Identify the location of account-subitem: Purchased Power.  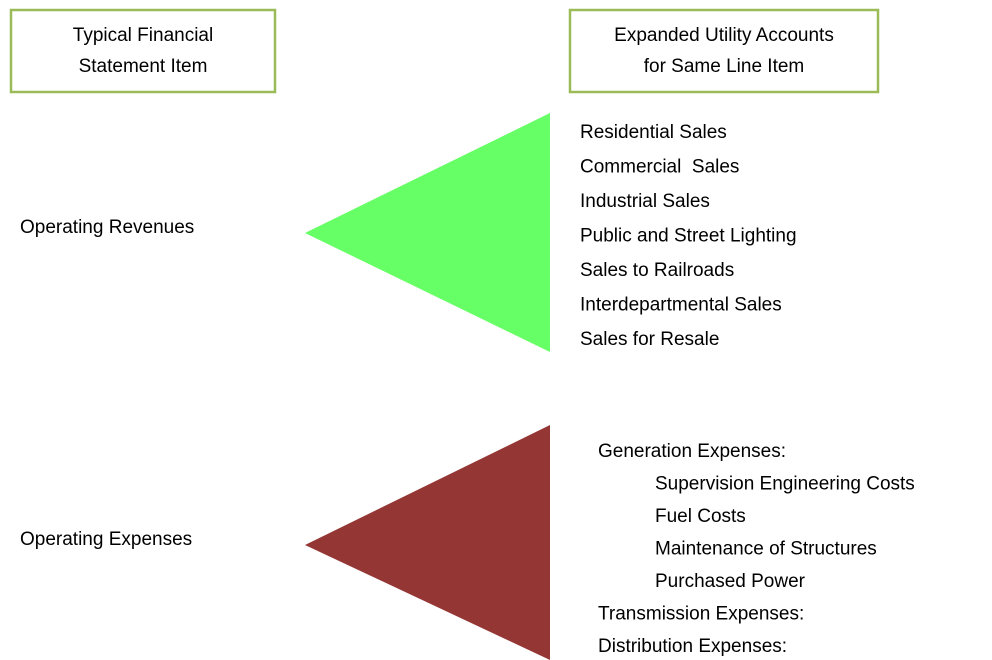
(730, 581).